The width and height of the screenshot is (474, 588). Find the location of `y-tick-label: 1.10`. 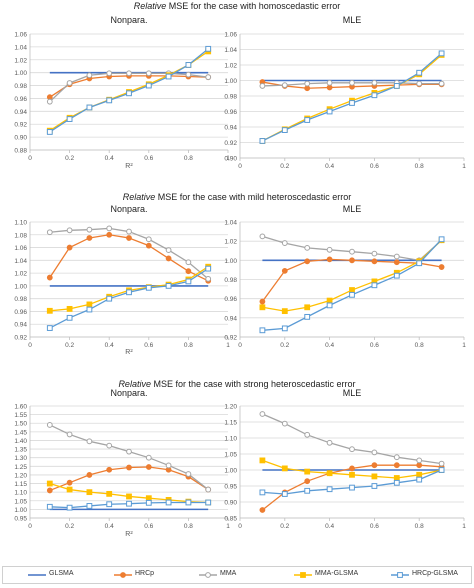

y-tick-label: 1.10 is located at coordinates (20, 223).